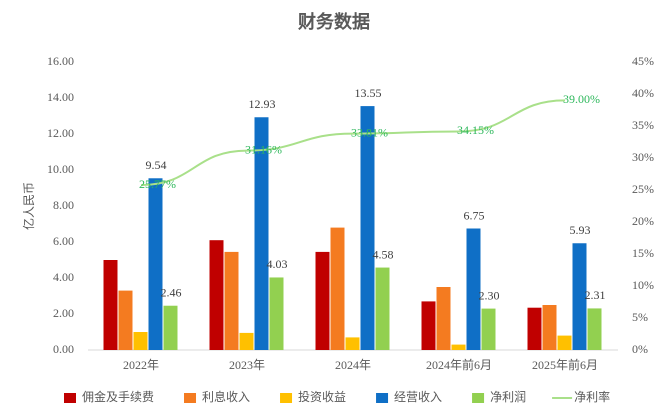 The image size is (668, 412). What do you see at coordinates (643, 253) in the screenshot?
I see `y2-tick-label: 15%` at bounding box center [643, 253].